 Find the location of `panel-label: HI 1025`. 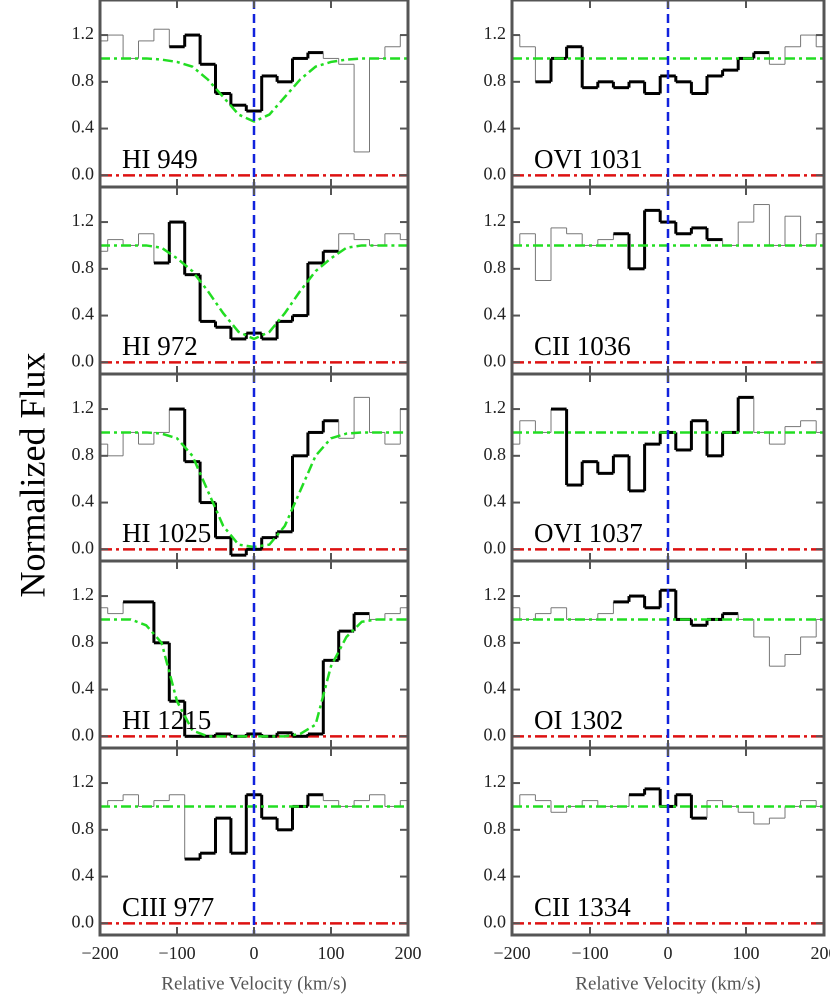

panel-label: HI 1025 is located at coordinates (166, 533).